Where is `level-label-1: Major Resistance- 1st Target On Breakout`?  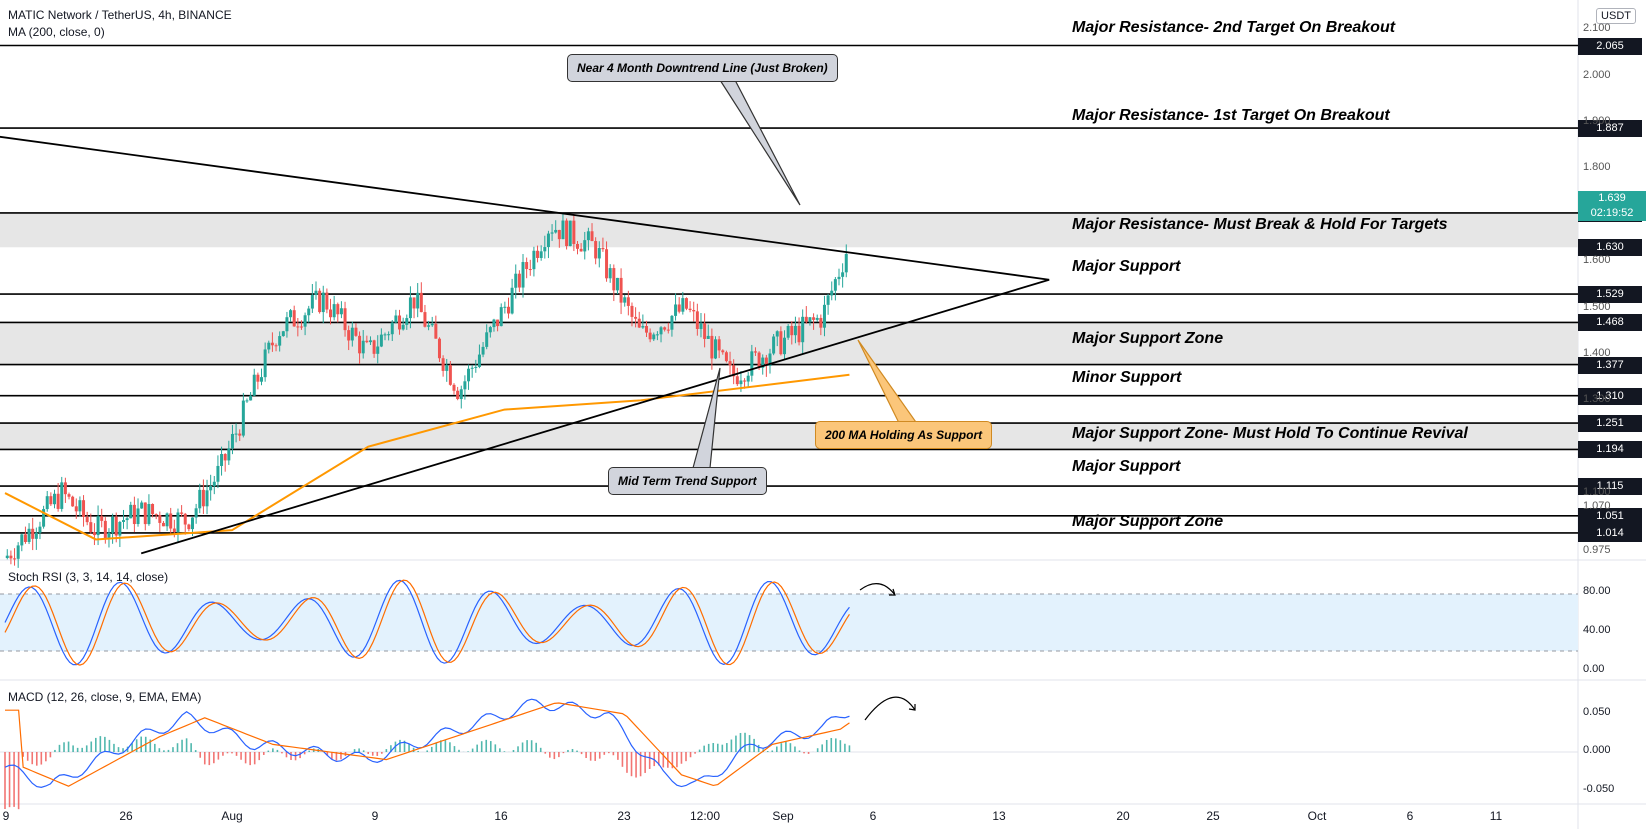
level-label-1: Major Resistance- 1st Target On Breakout is located at coordinates (1231, 116).